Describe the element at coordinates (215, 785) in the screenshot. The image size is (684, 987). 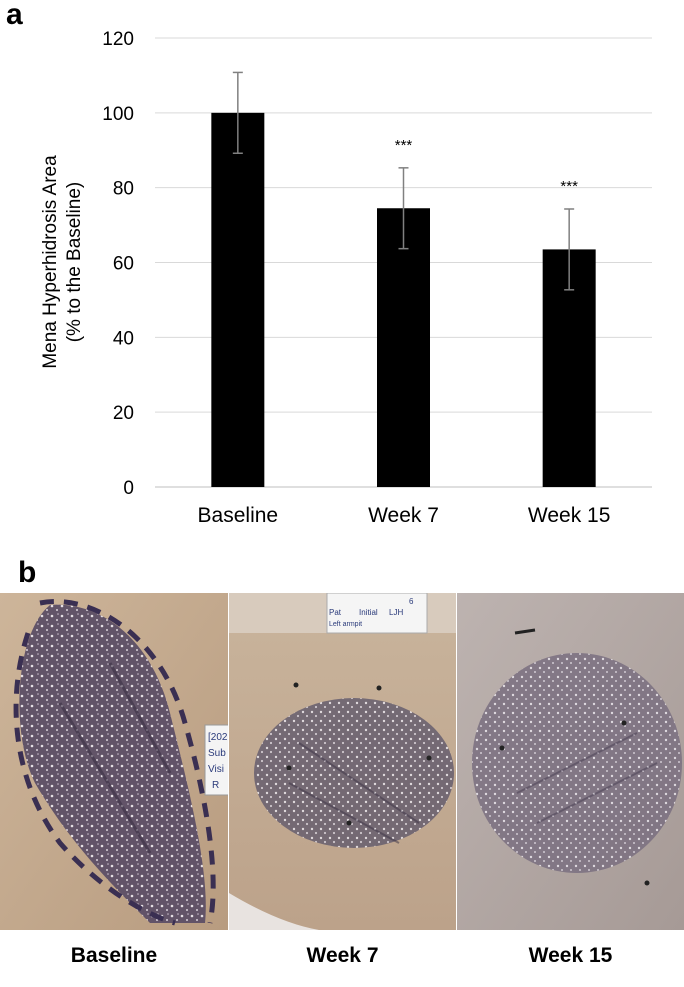
I see `tag-line: R` at that location.